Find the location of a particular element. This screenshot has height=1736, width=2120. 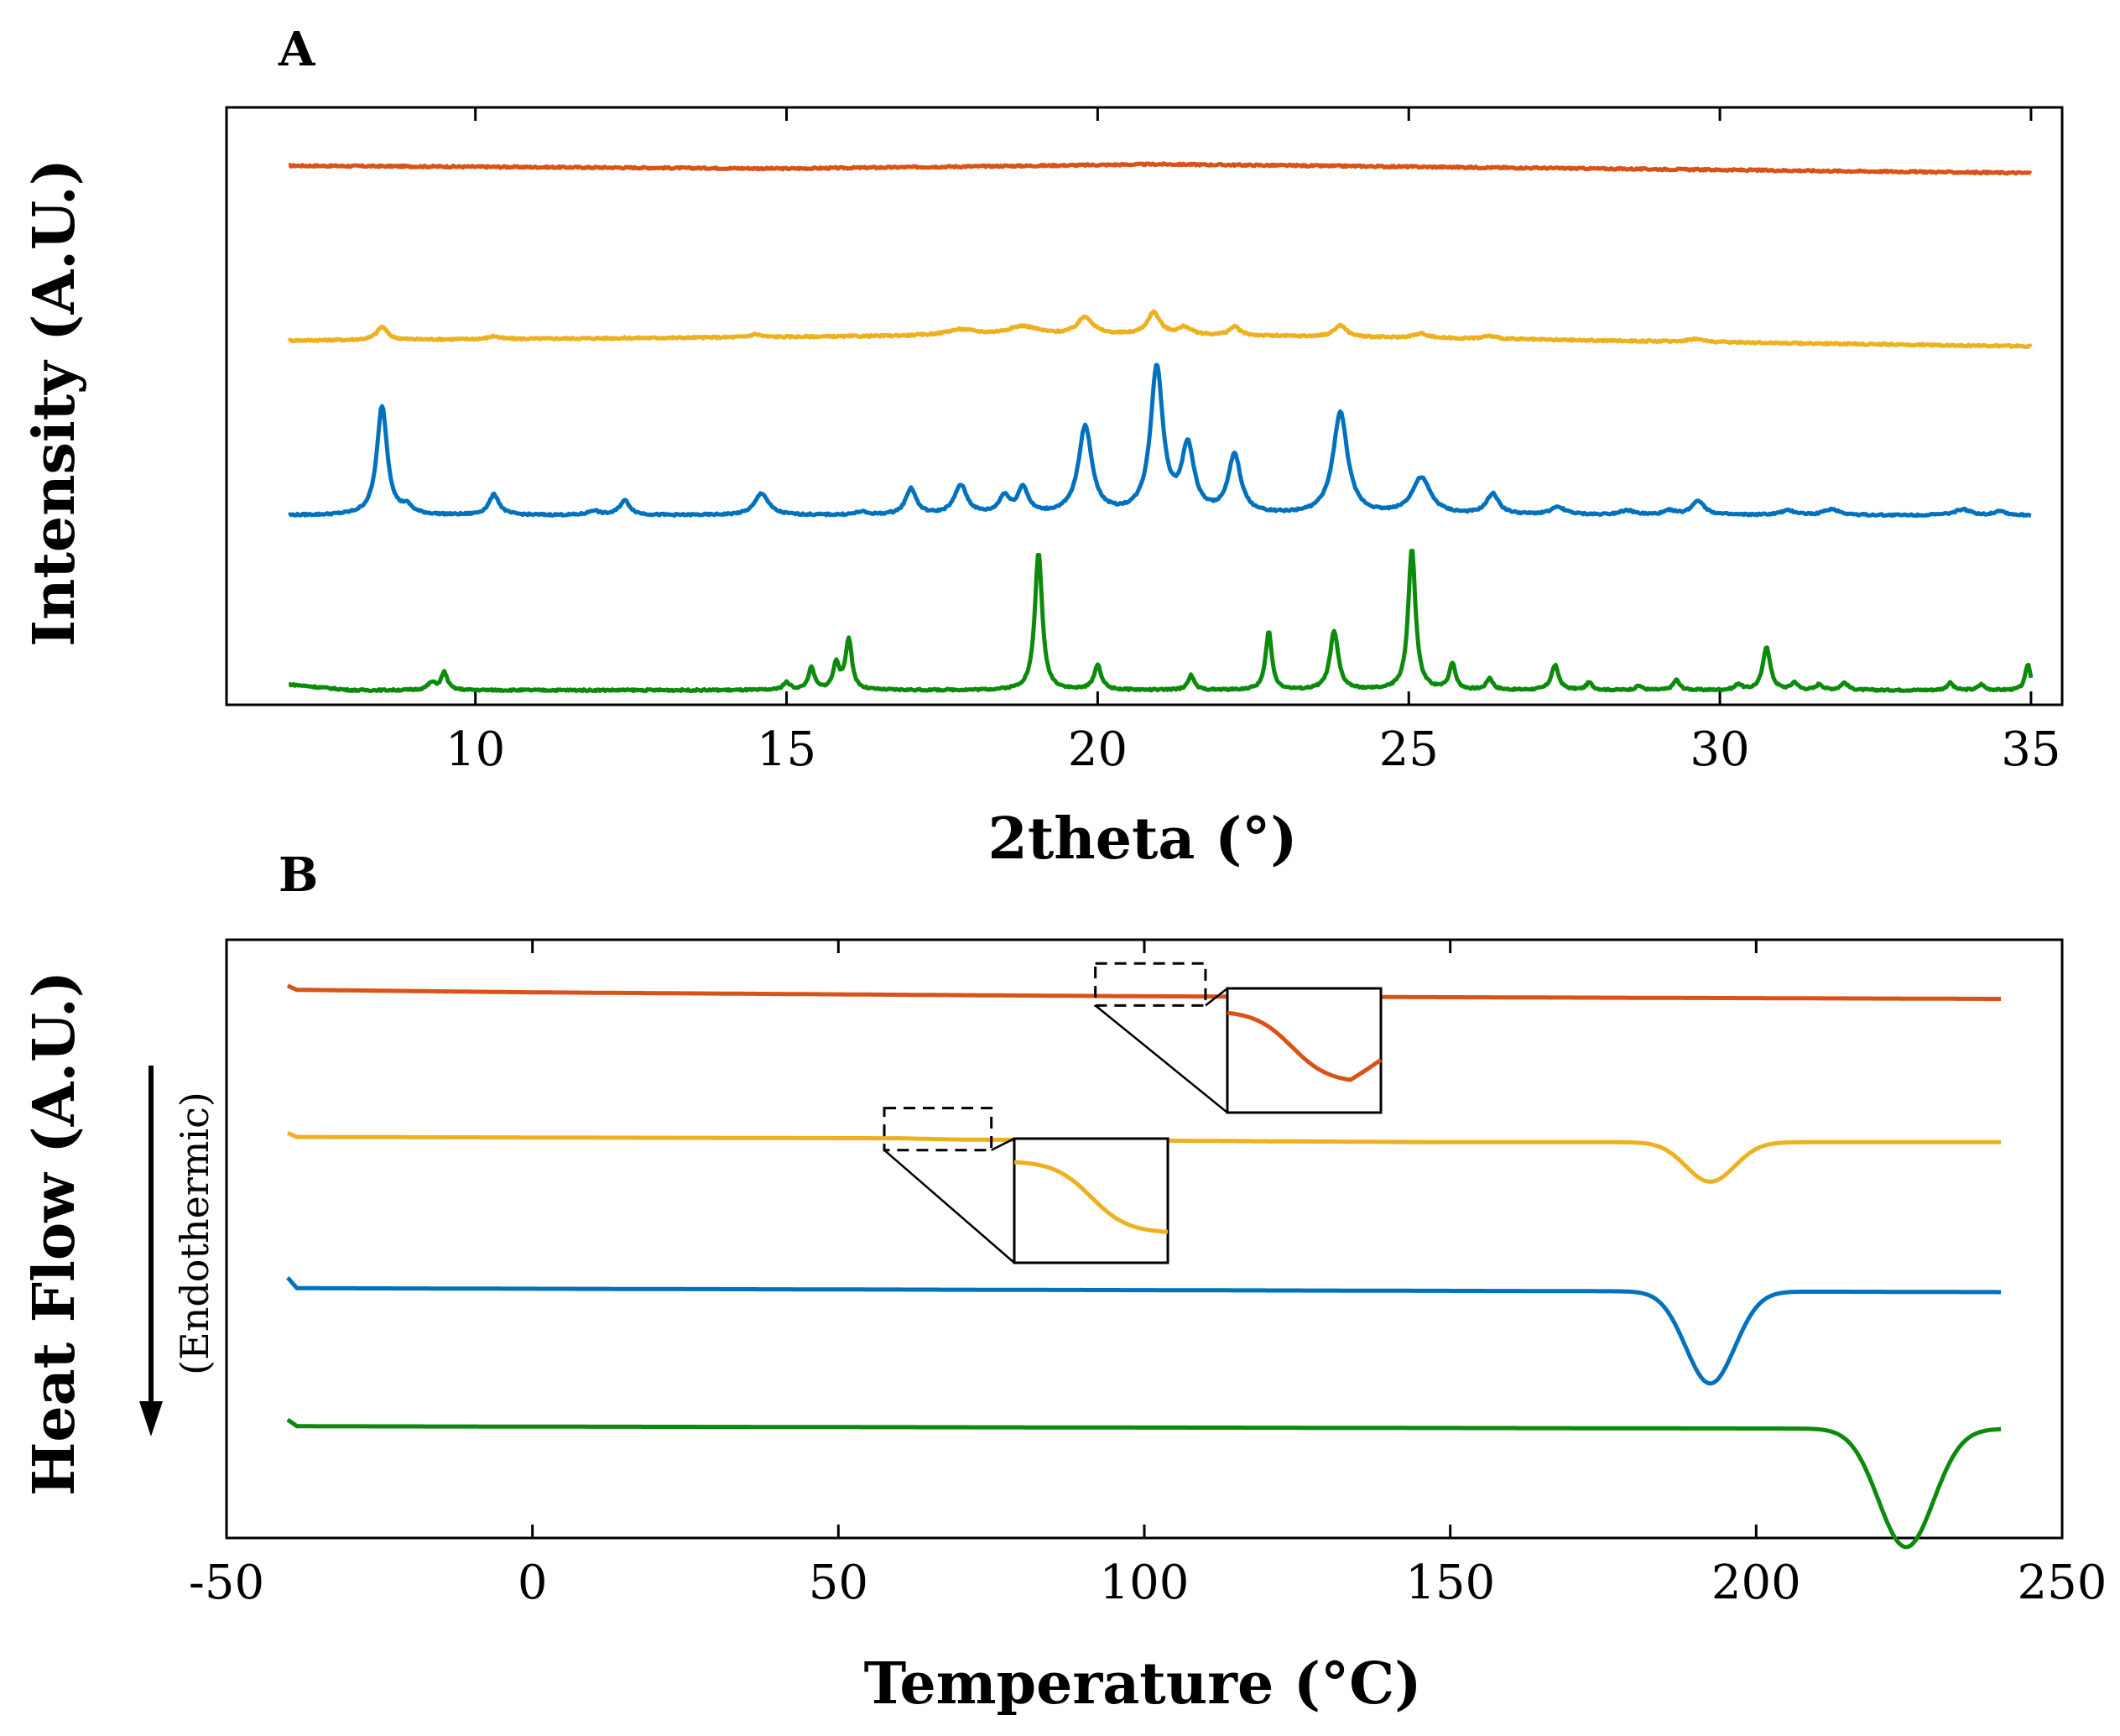

x-tick-label-a-20: 20 is located at coordinates (1098, 750).